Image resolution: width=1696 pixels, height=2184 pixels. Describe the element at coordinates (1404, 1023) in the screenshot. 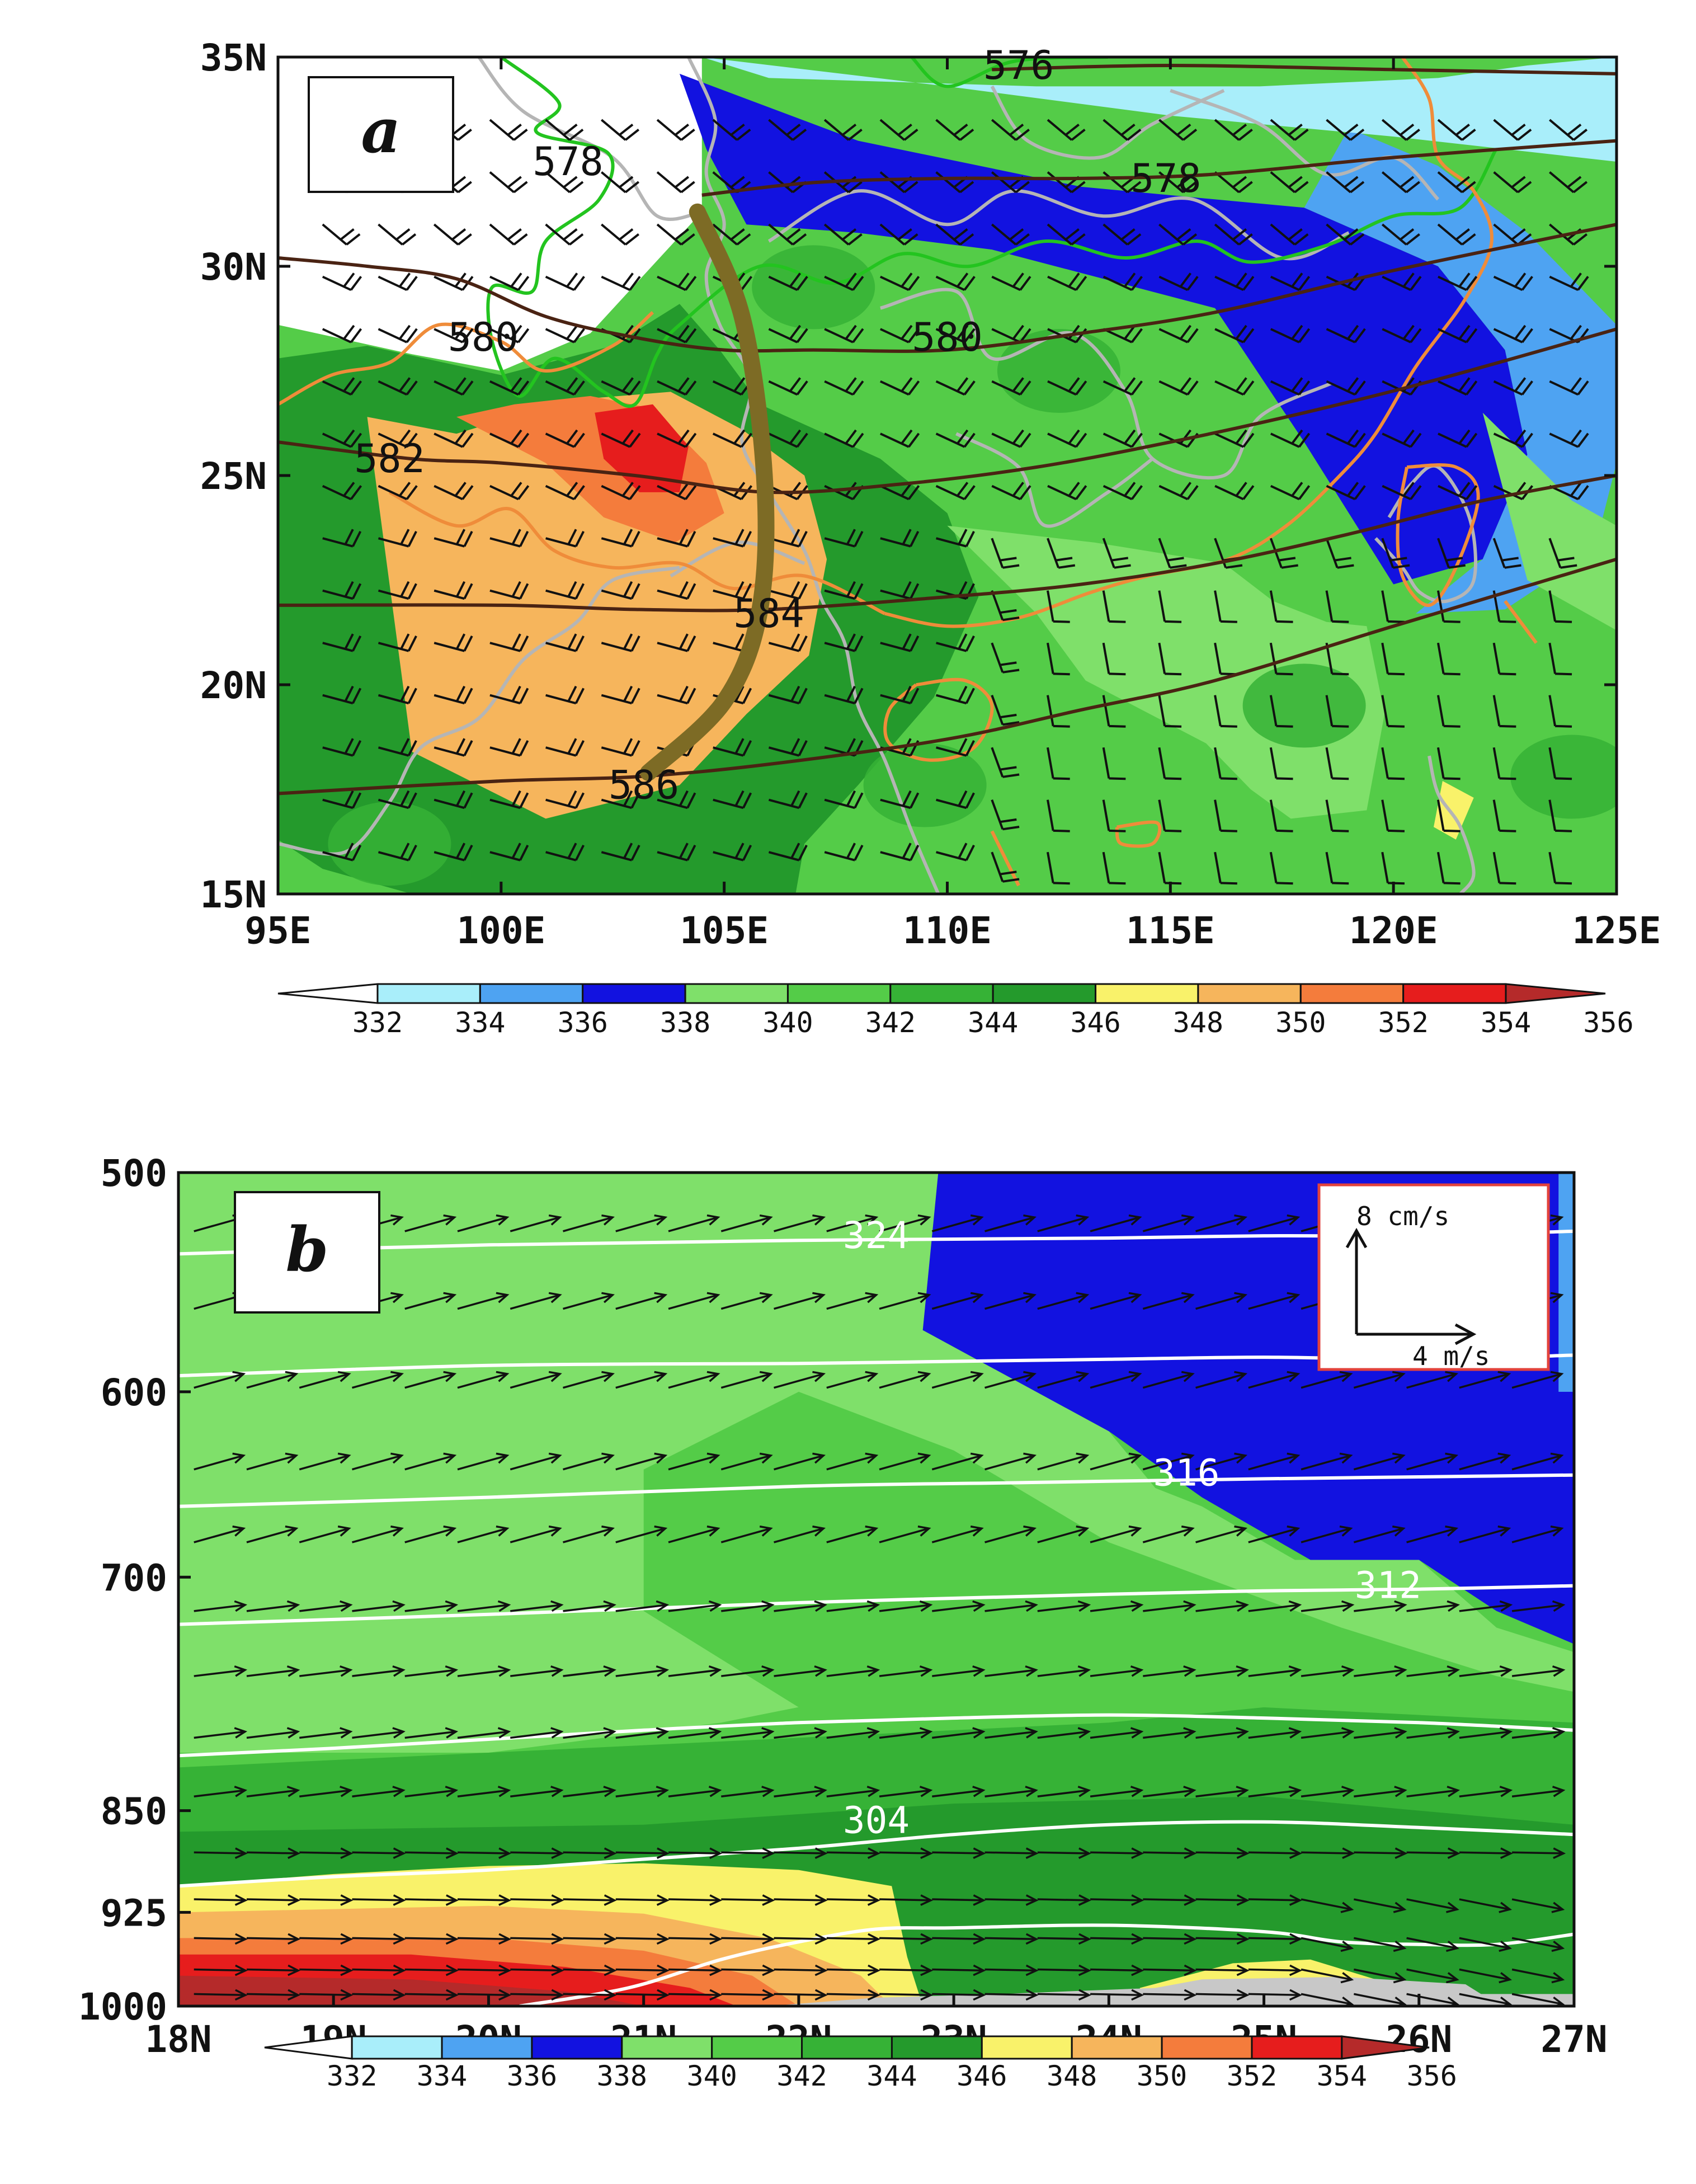

I see `colorbar-label: 352` at that location.